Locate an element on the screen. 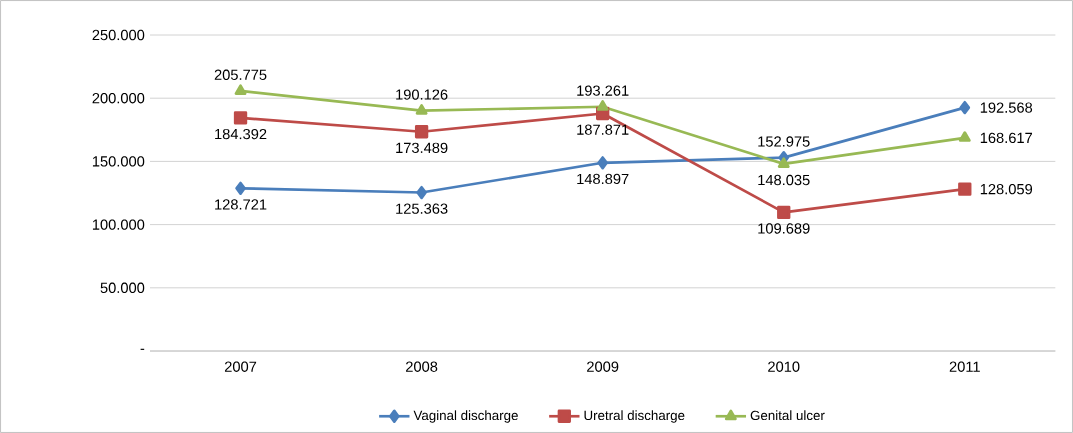 The image size is (1073, 433). y-tick-label: 100.000 is located at coordinates (118, 224).